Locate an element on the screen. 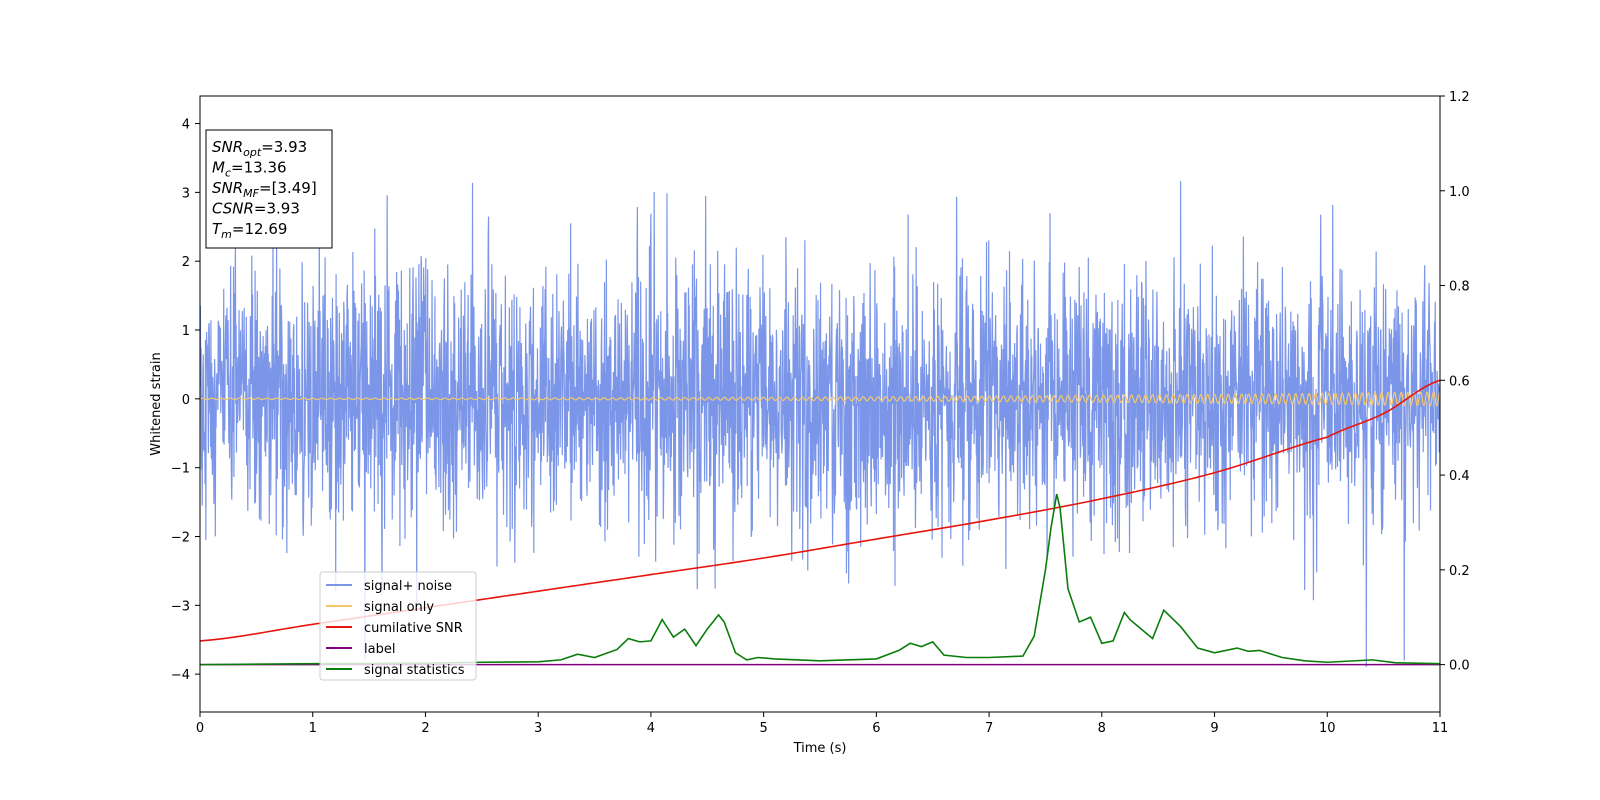 This screenshot has height=800, width=1600. annotation-value: =12.69 is located at coordinates (260, 229).